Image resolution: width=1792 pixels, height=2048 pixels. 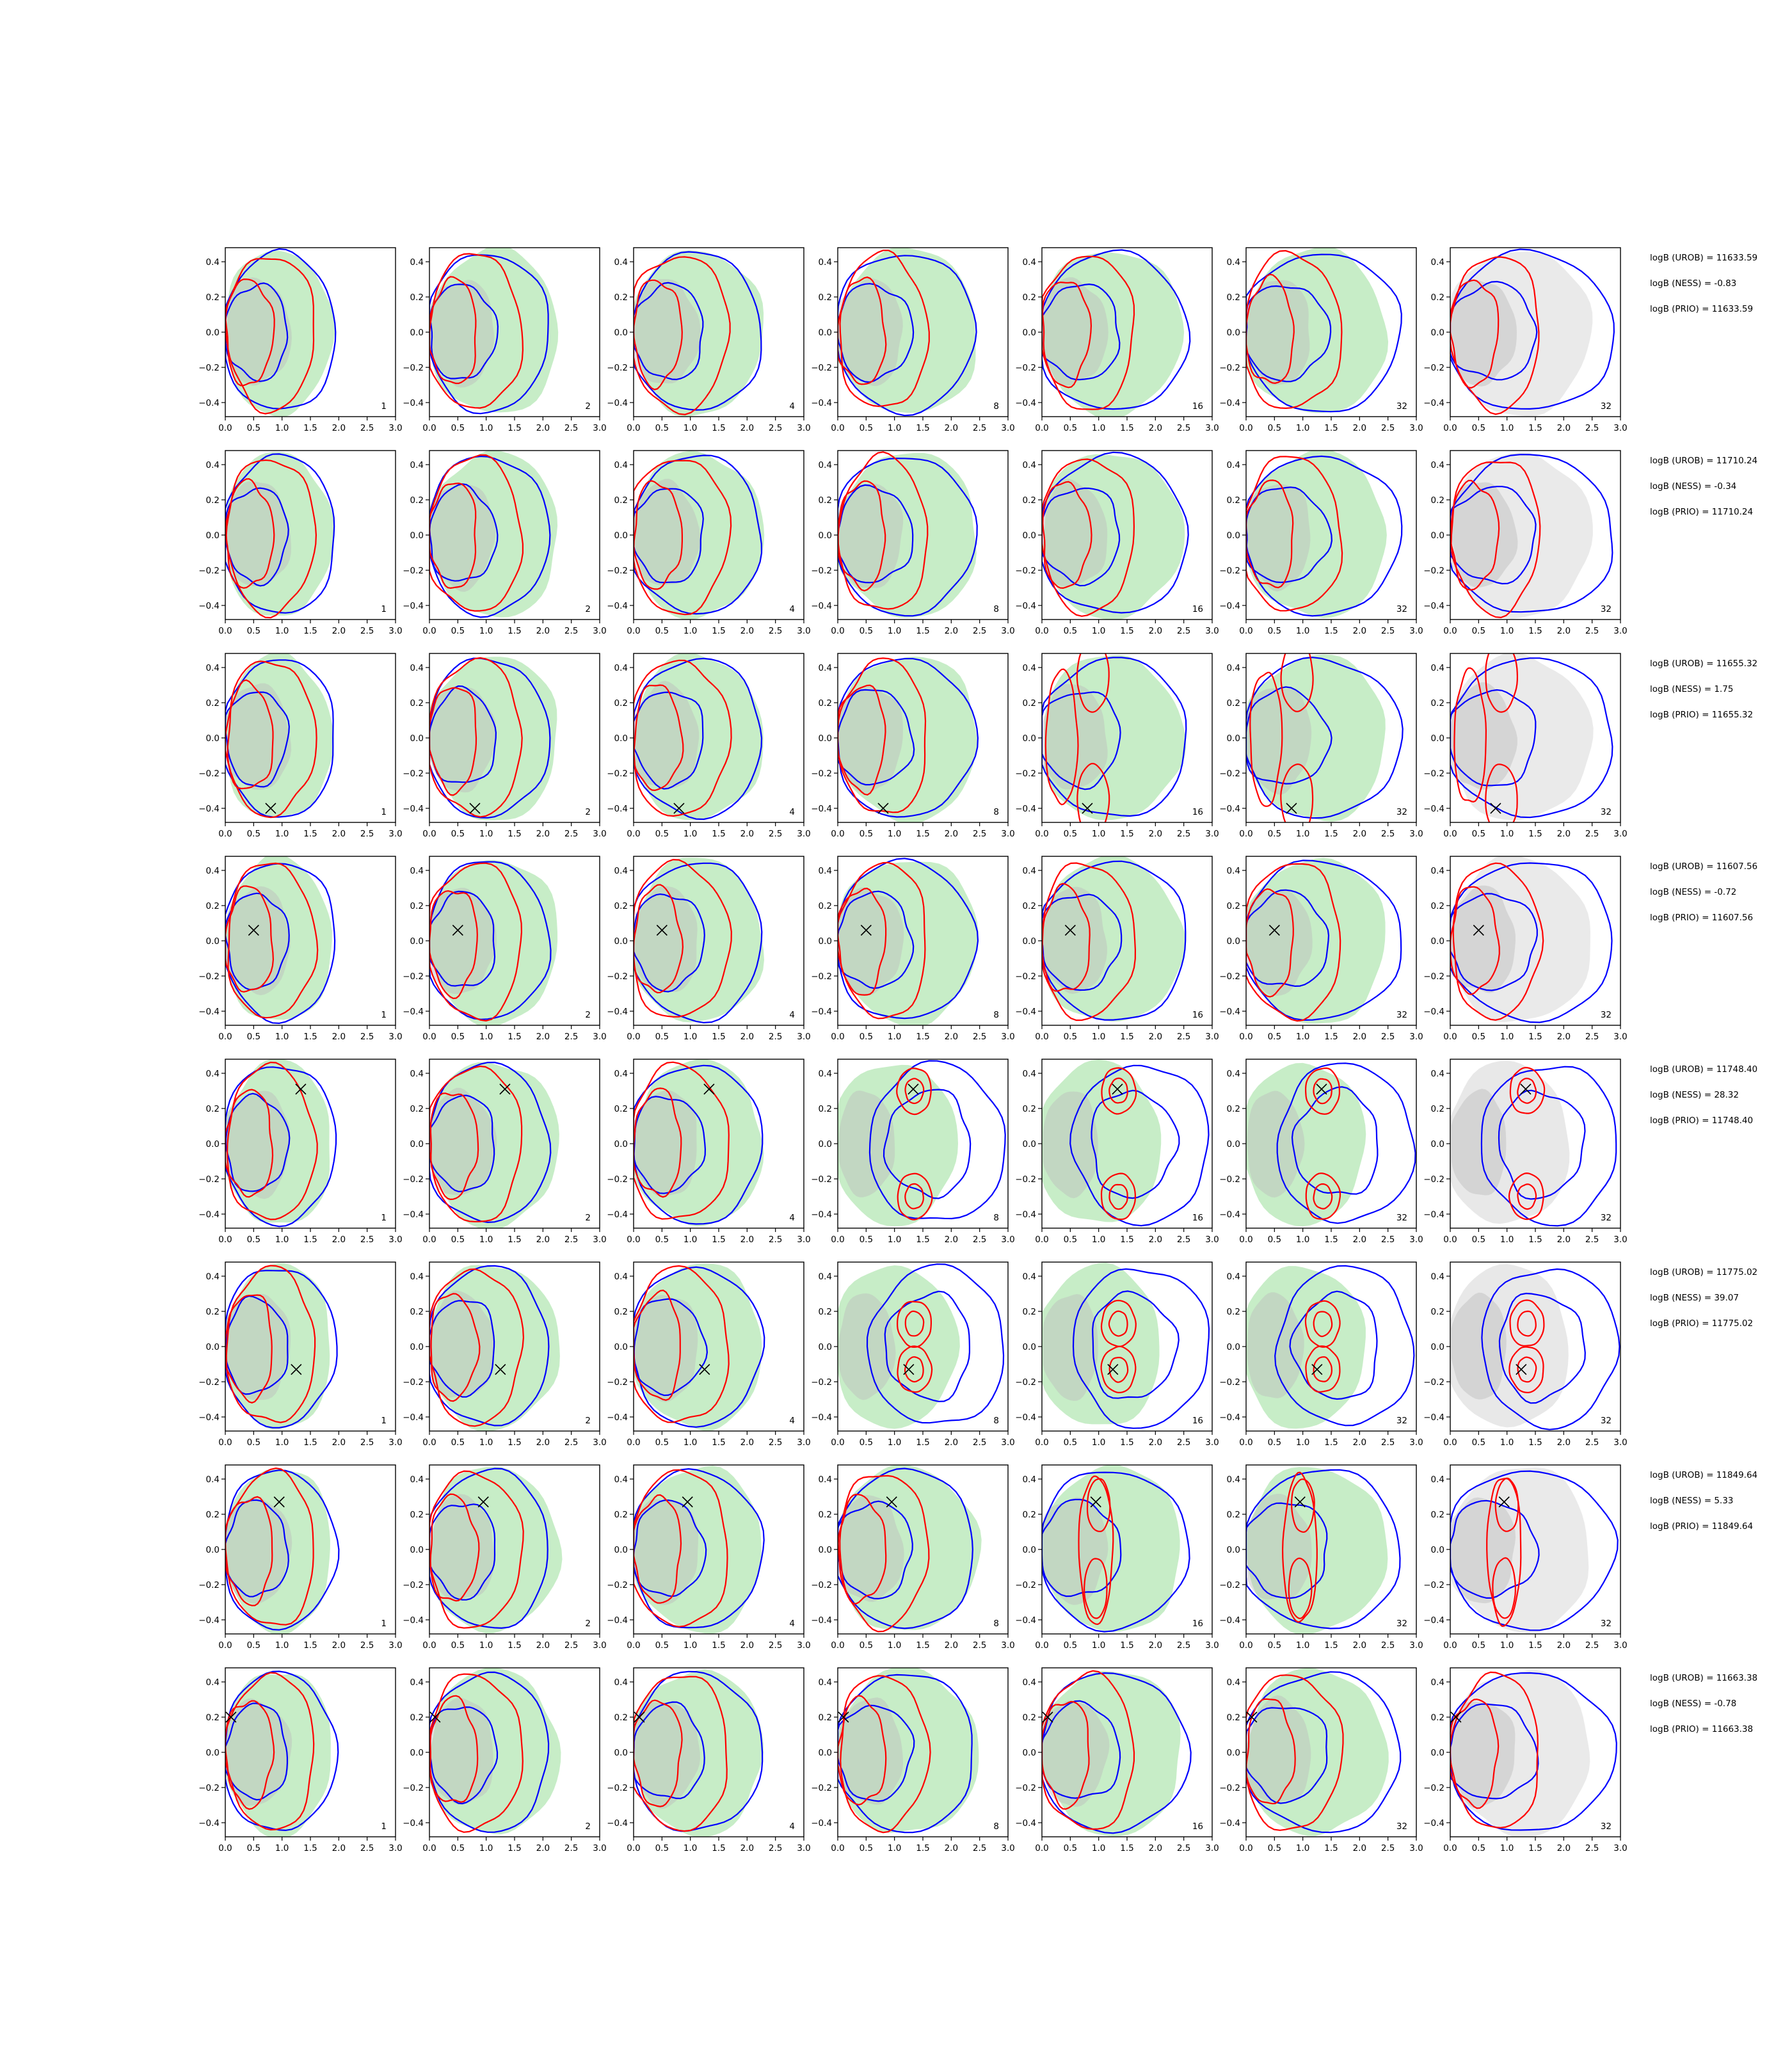 What do you see at coordinates (1693, 283) in the screenshot?
I see `logb-ness-label: logB (NESS) = -0.83` at bounding box center [1693, 283].